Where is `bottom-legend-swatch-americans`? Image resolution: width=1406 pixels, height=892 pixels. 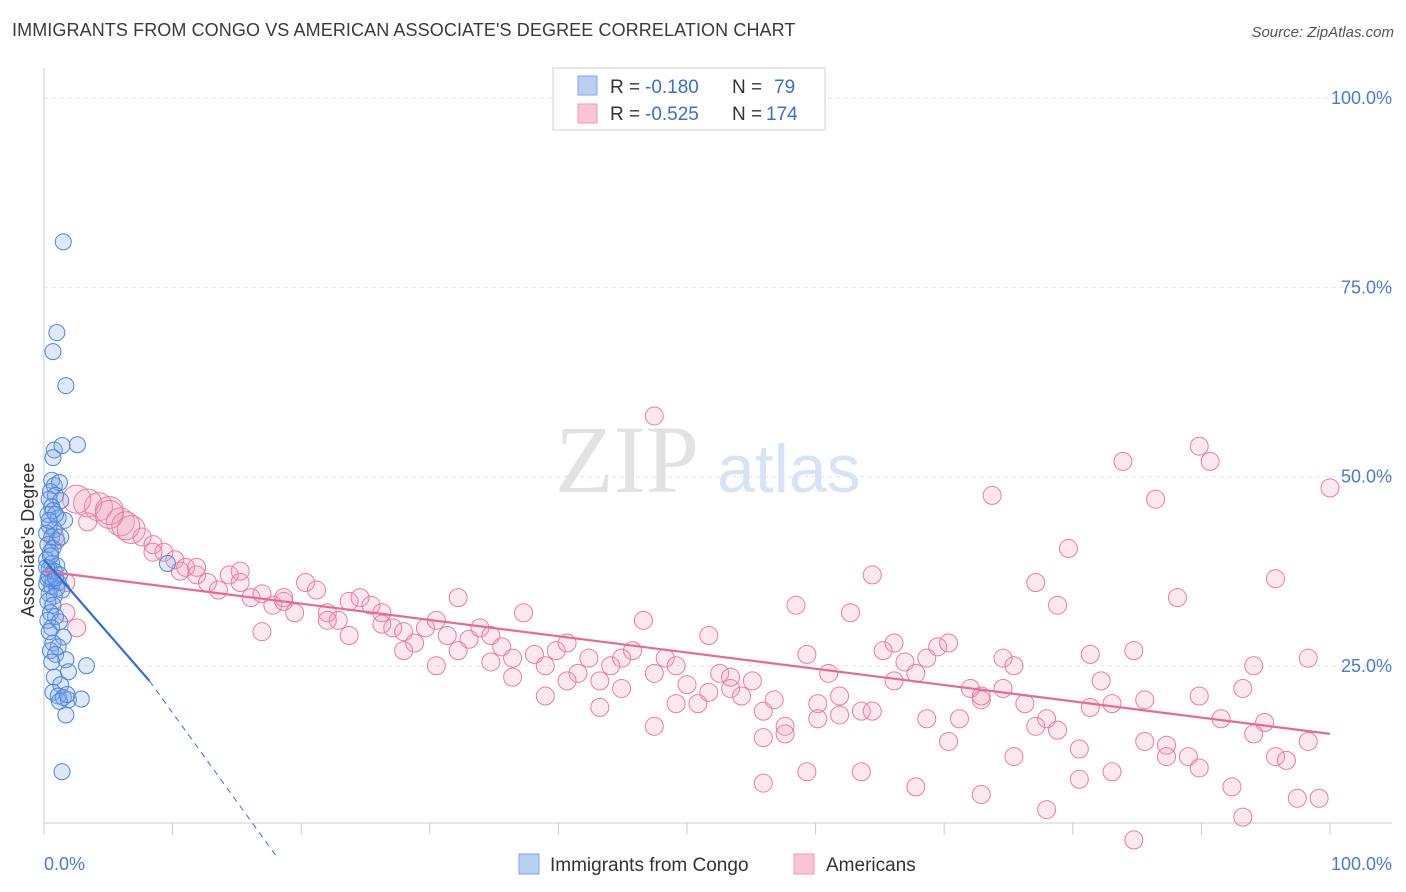
bottom-legend-swatch-americans is located at coordinates (804, 864).